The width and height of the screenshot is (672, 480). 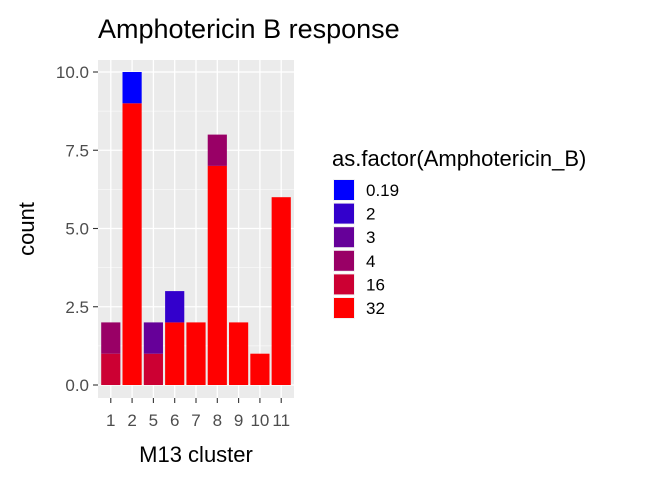 I want to click on legend-label: 2, so click(x=370, y=214).